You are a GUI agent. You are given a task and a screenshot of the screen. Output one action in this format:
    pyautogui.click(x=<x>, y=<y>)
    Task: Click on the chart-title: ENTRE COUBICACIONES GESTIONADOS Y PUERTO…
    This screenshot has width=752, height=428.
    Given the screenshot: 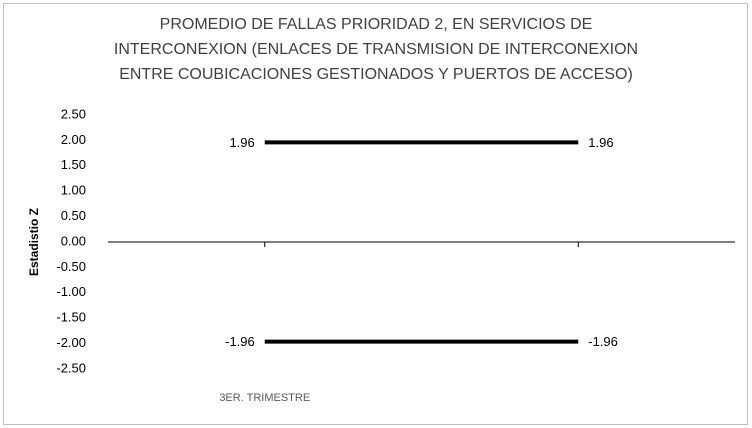 What is the action you would take?
    pyautogui.click(x=376, y=74)
    